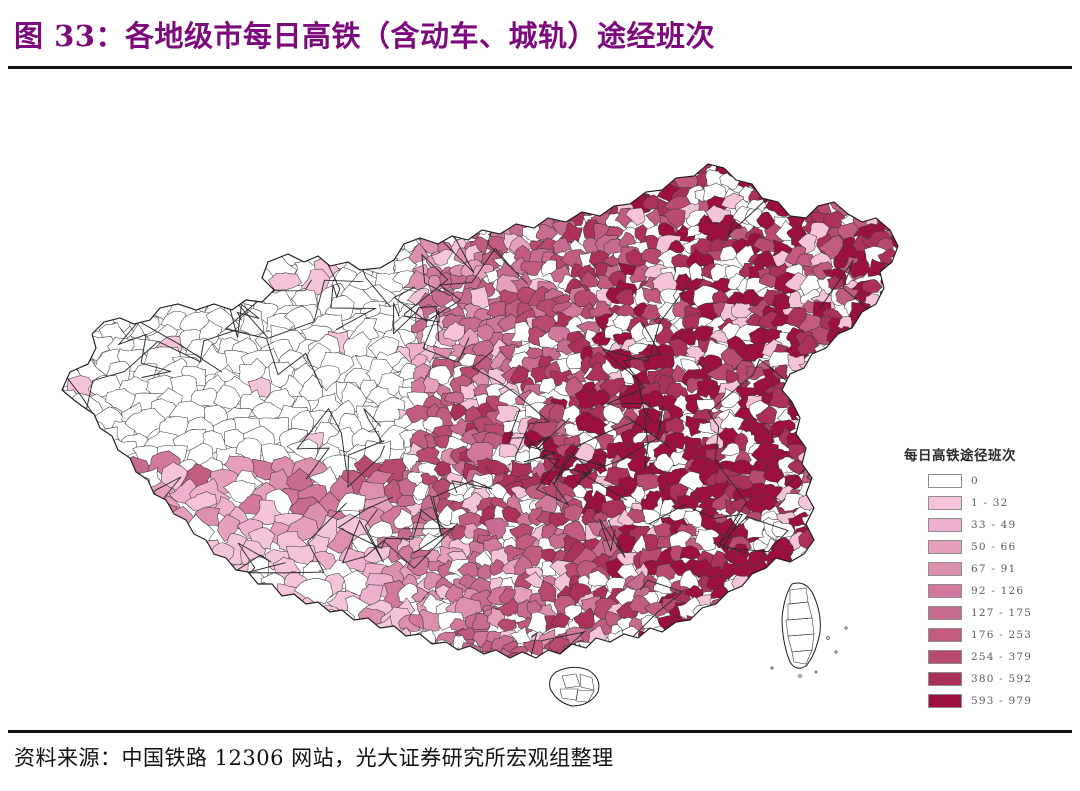  Describe the element at coordinates (1003, 525) in the screenshot. I see `legend-item: 33 - 49` at that location.